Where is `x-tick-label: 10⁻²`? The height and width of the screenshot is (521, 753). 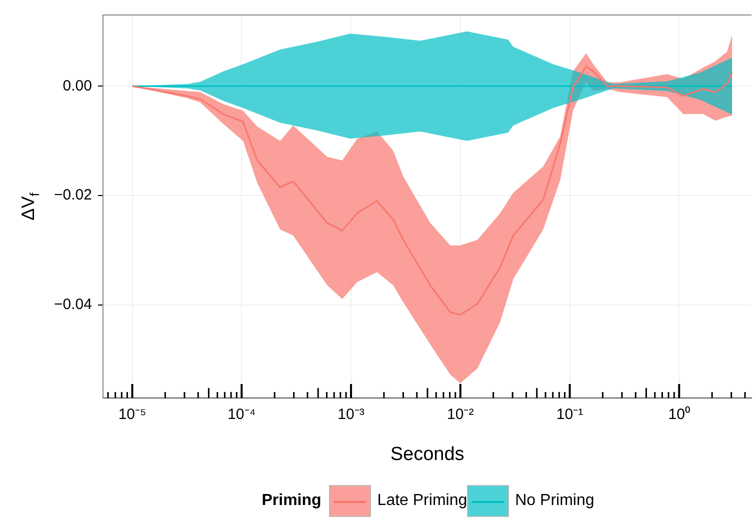 x-tick-label: 10⁻² is located at coordinates (460, 415).